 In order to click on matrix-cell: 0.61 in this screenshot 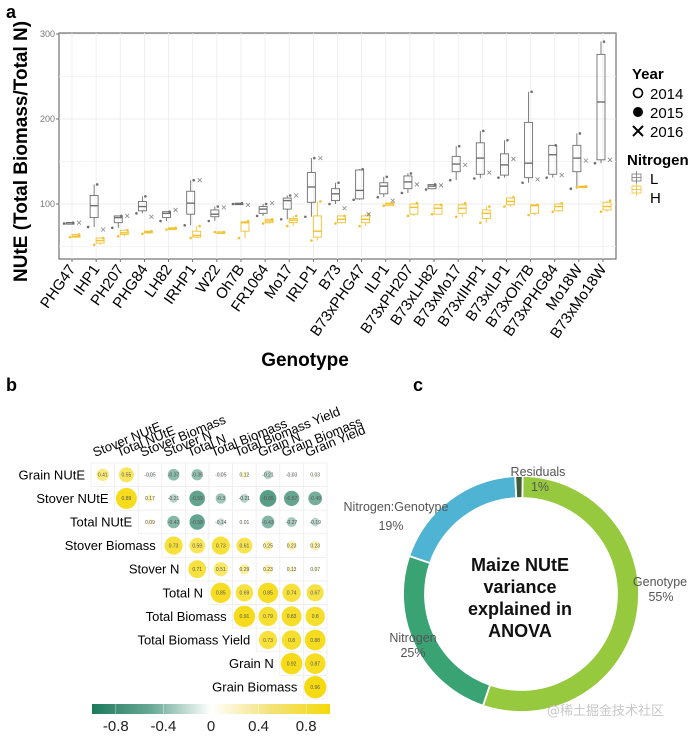, I will do `click(244, 545)`.